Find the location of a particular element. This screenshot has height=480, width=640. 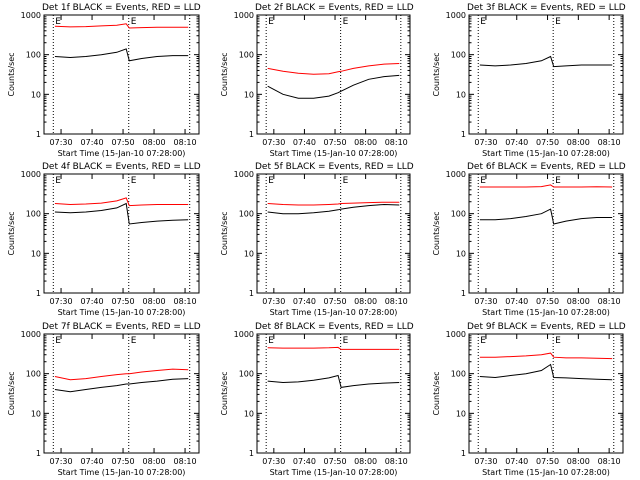

panel-title: Det 8f BLACK = Events, RED = LLD is located at coordinates (334, 327).